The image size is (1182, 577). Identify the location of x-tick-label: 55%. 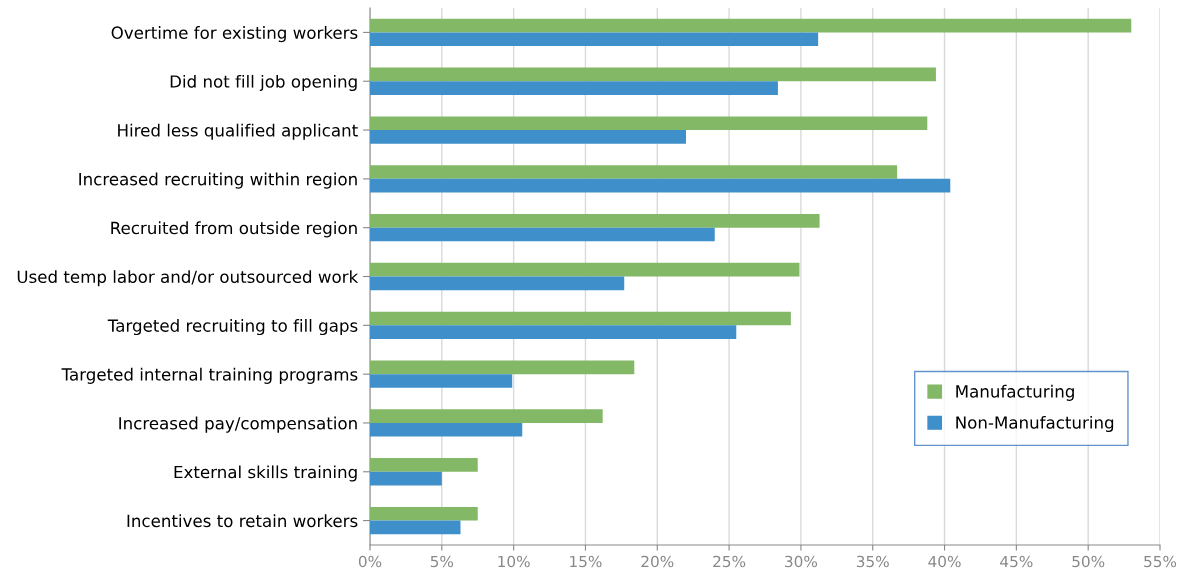
(1160, 561).